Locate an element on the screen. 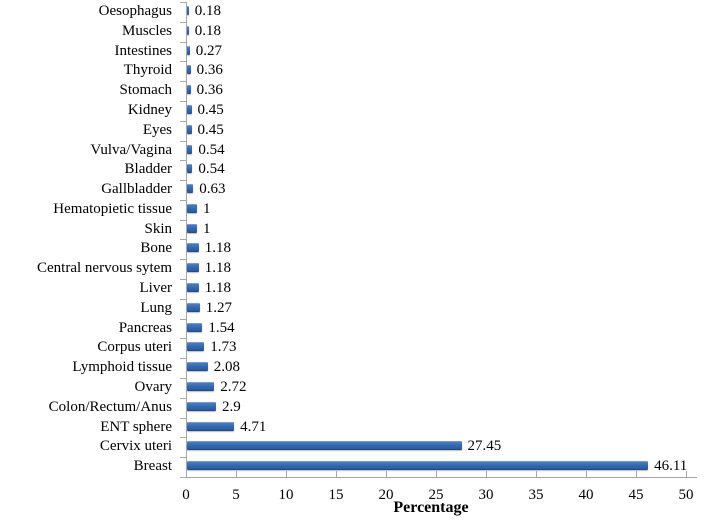 The width and height of the screenshot is (710, 529). category-label: Skin is located at coordinates (158, 228).